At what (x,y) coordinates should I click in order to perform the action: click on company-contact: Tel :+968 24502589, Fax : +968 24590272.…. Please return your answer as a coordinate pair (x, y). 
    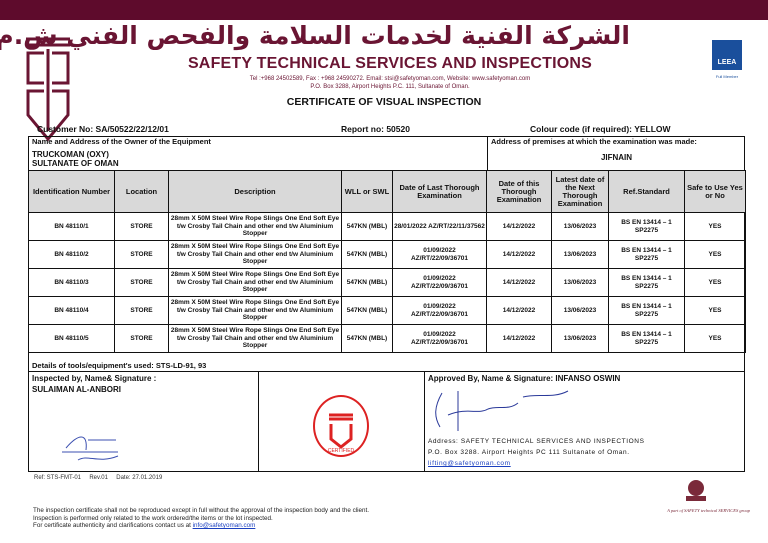
    Looking at the image, I should click on (390, 83).